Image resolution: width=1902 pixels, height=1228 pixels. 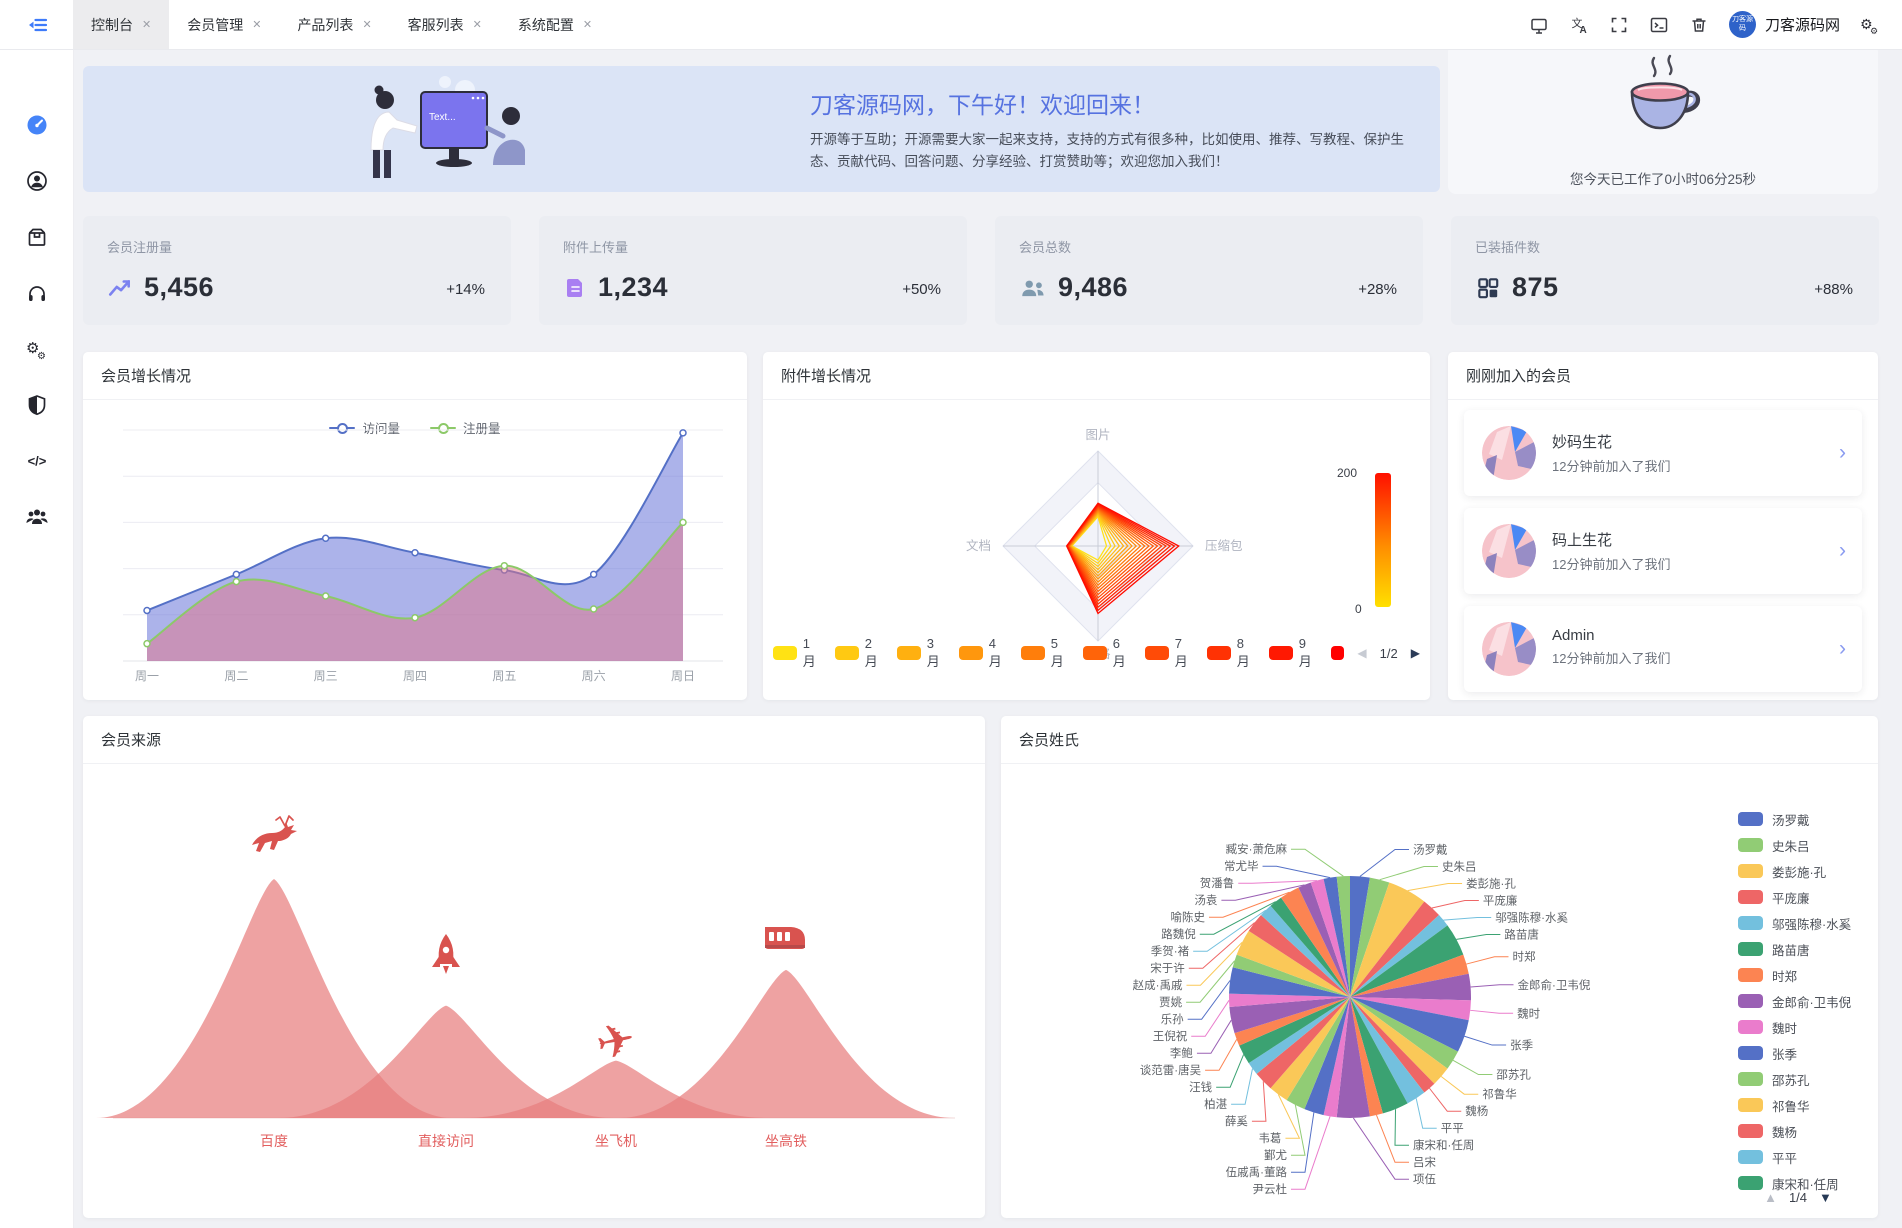 What do you see at coordinates (1293, 653) in the screenshot?
I see `radar-legend-item: 9月` at bounding box center [1293, 653].